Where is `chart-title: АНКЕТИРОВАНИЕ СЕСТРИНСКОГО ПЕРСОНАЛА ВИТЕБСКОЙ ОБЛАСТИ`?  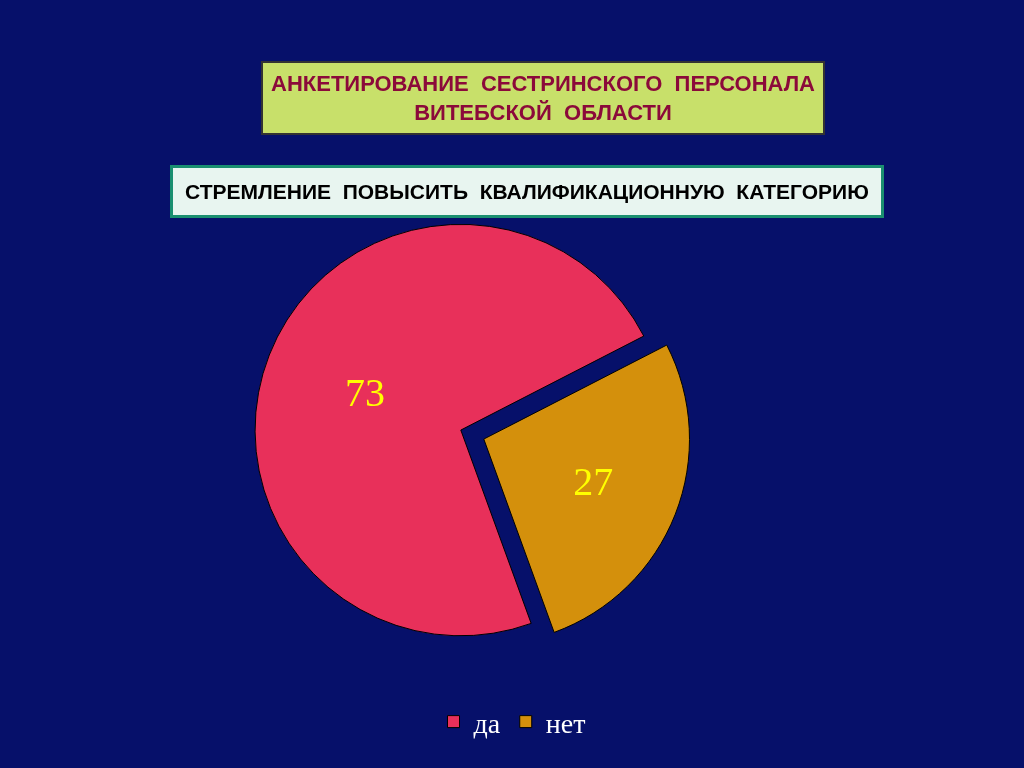 chart-title: АНКЕТИРОВАНИЕ СЕСТРИНСКОГО ПЕРСОНАЛА ВИТЕБСКОЙ ОБЛАСТИ is located at coordinates (543, 98).